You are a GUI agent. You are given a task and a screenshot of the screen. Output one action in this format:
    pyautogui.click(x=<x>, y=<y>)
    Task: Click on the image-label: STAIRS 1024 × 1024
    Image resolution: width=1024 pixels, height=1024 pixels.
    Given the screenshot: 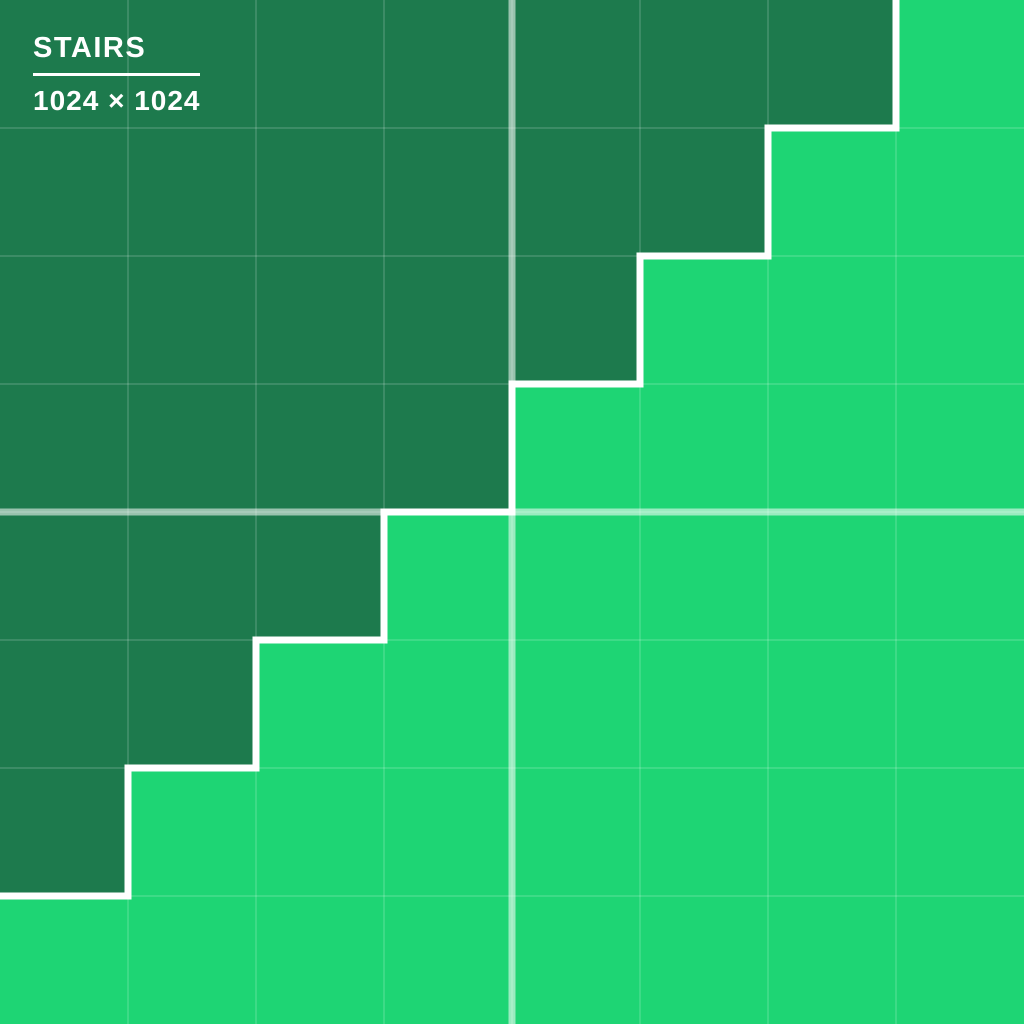 What is the action you would take?
    pyautogui.click(x=117, y=74)
    